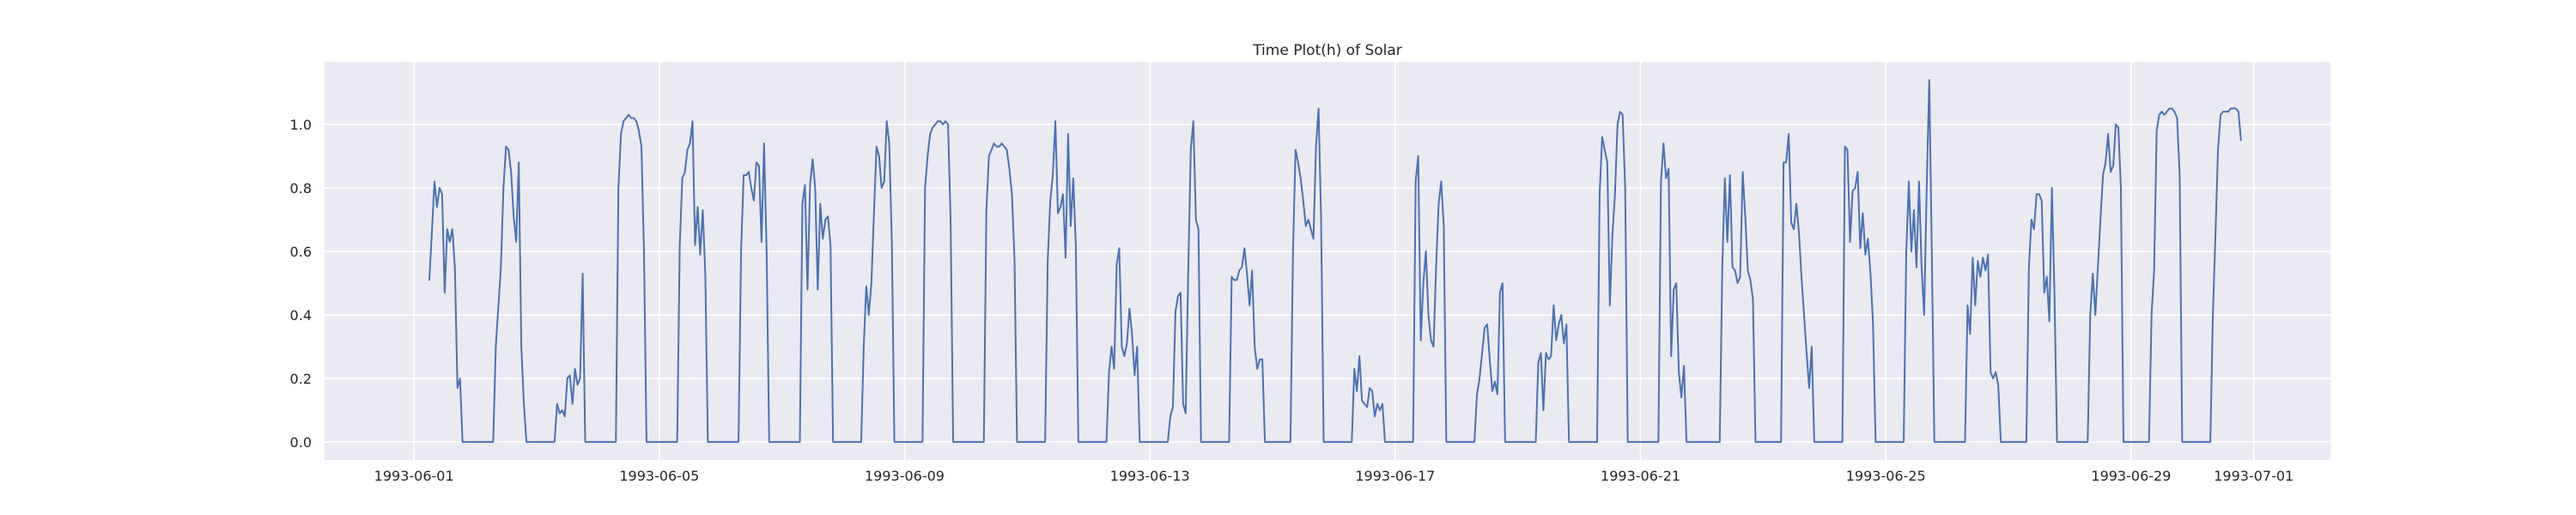 The width and height of the screenshot is (2576, 515). What do you see at coordinates (1327, 50) in the screenshot?
I see `chart-title: Time Plot(h) of Solar` at bounding box center [1327, 50].